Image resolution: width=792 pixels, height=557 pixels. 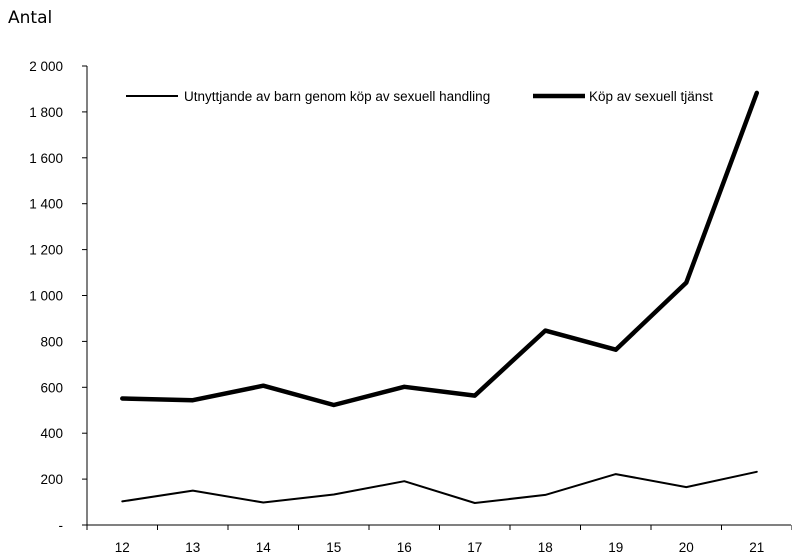 I want to click on series-line-utnyttjande, so click(x=439, y=487).